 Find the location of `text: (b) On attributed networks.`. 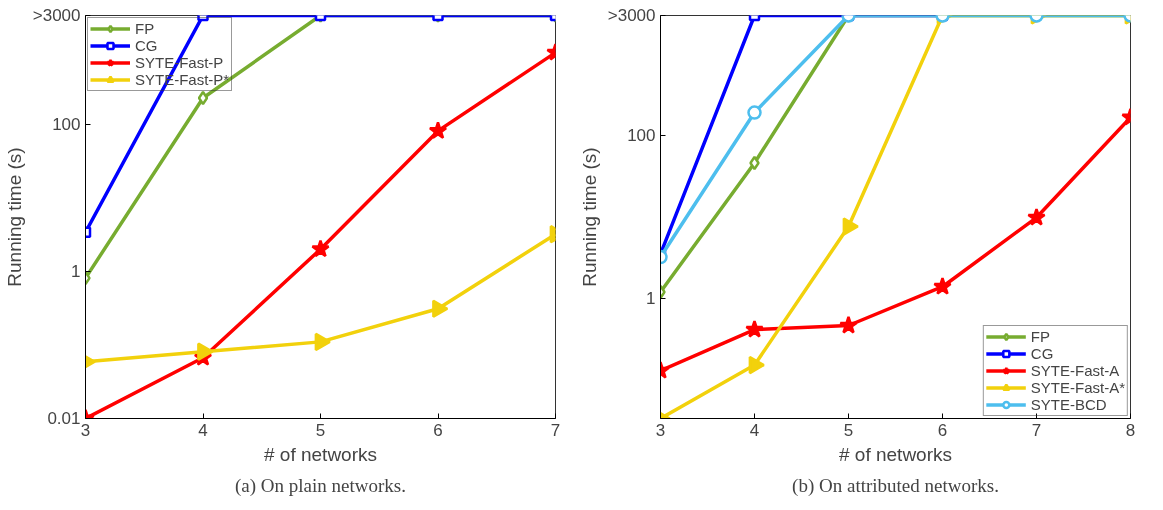

text: (b) On attributed networks. is located at coordinates (895, 485).